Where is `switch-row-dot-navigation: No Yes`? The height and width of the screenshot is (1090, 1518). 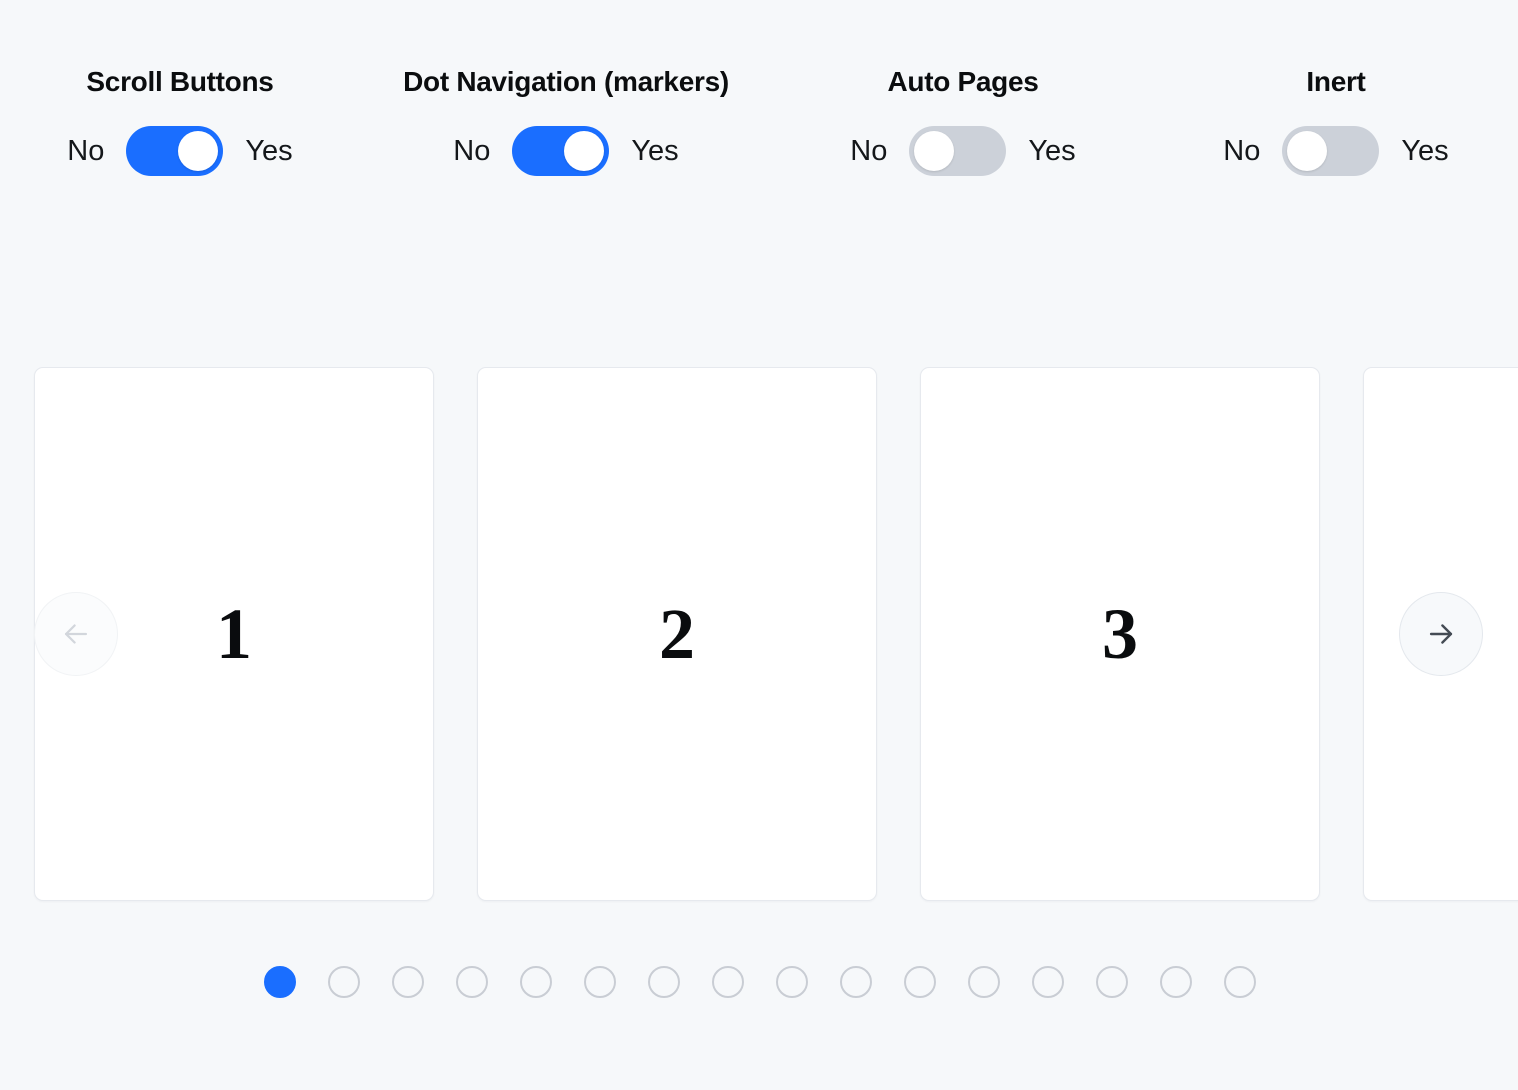 switch-row-dot-navigation: No Yes is located at coordinates (566, 151).